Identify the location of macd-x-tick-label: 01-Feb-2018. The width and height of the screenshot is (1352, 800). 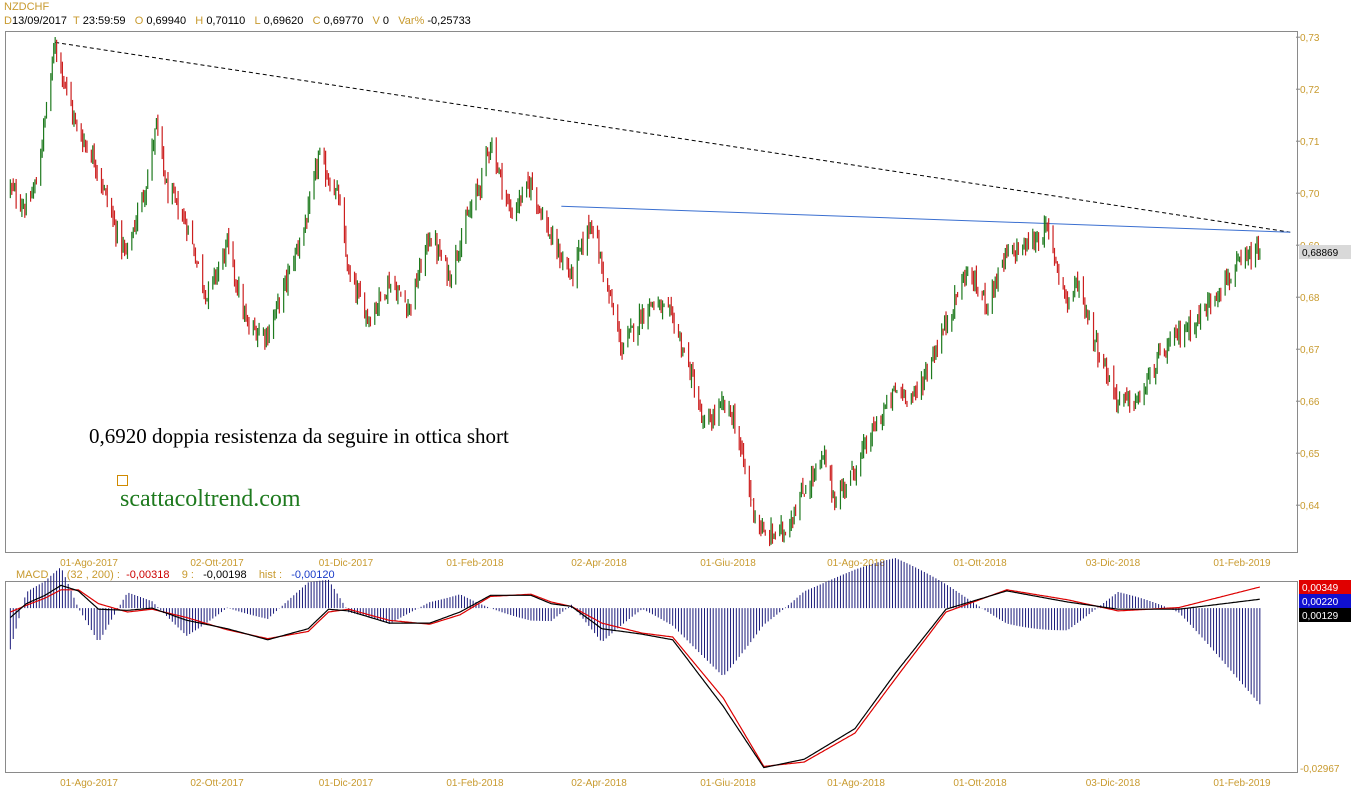
(475, 783).